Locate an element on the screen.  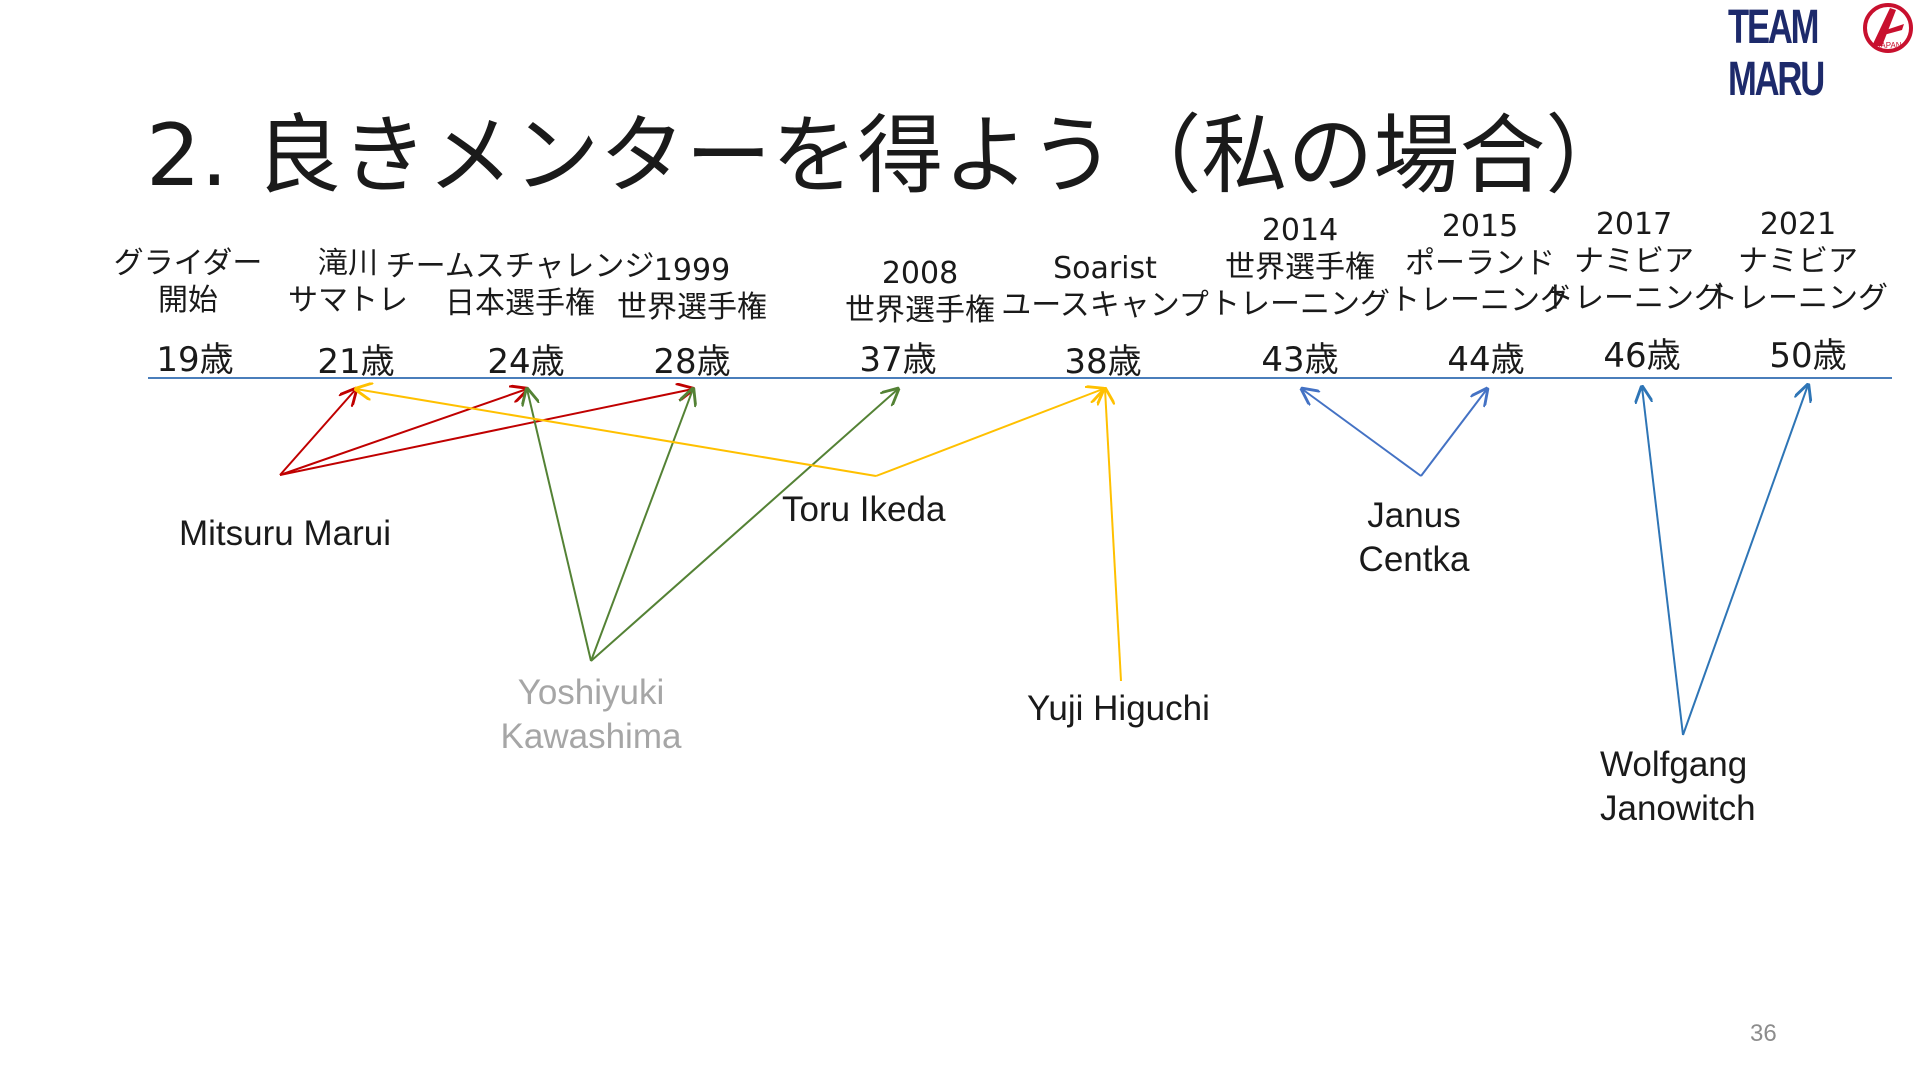
mentor-toru-ikeda: Toru Ikeda is located at coordinates (864, 509).